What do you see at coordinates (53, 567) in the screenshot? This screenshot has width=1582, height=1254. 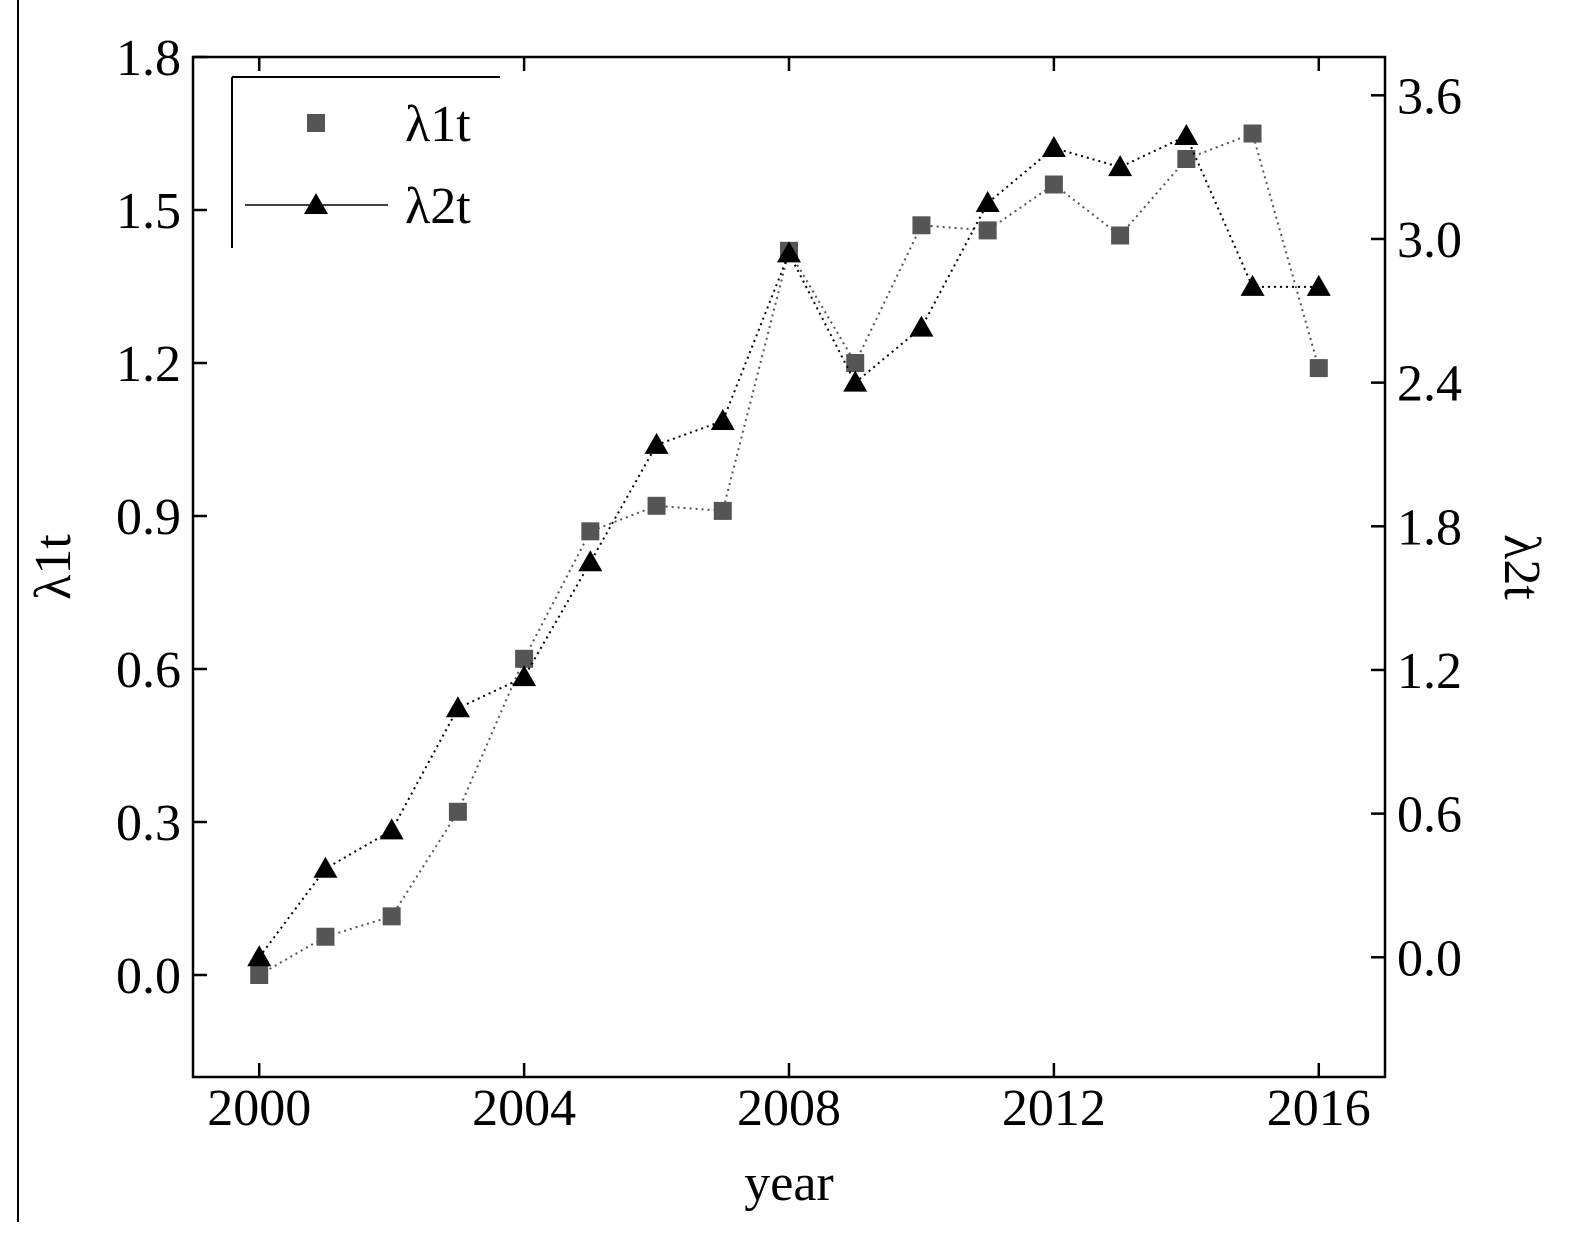 I see `y-axis-label: λ1t` at bounding box center [53, 567].